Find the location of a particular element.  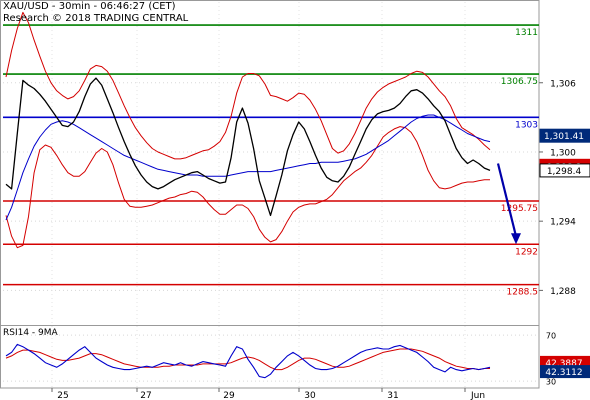

rsi-badge-label: 42.3887 is located at coordinates (563, 364).